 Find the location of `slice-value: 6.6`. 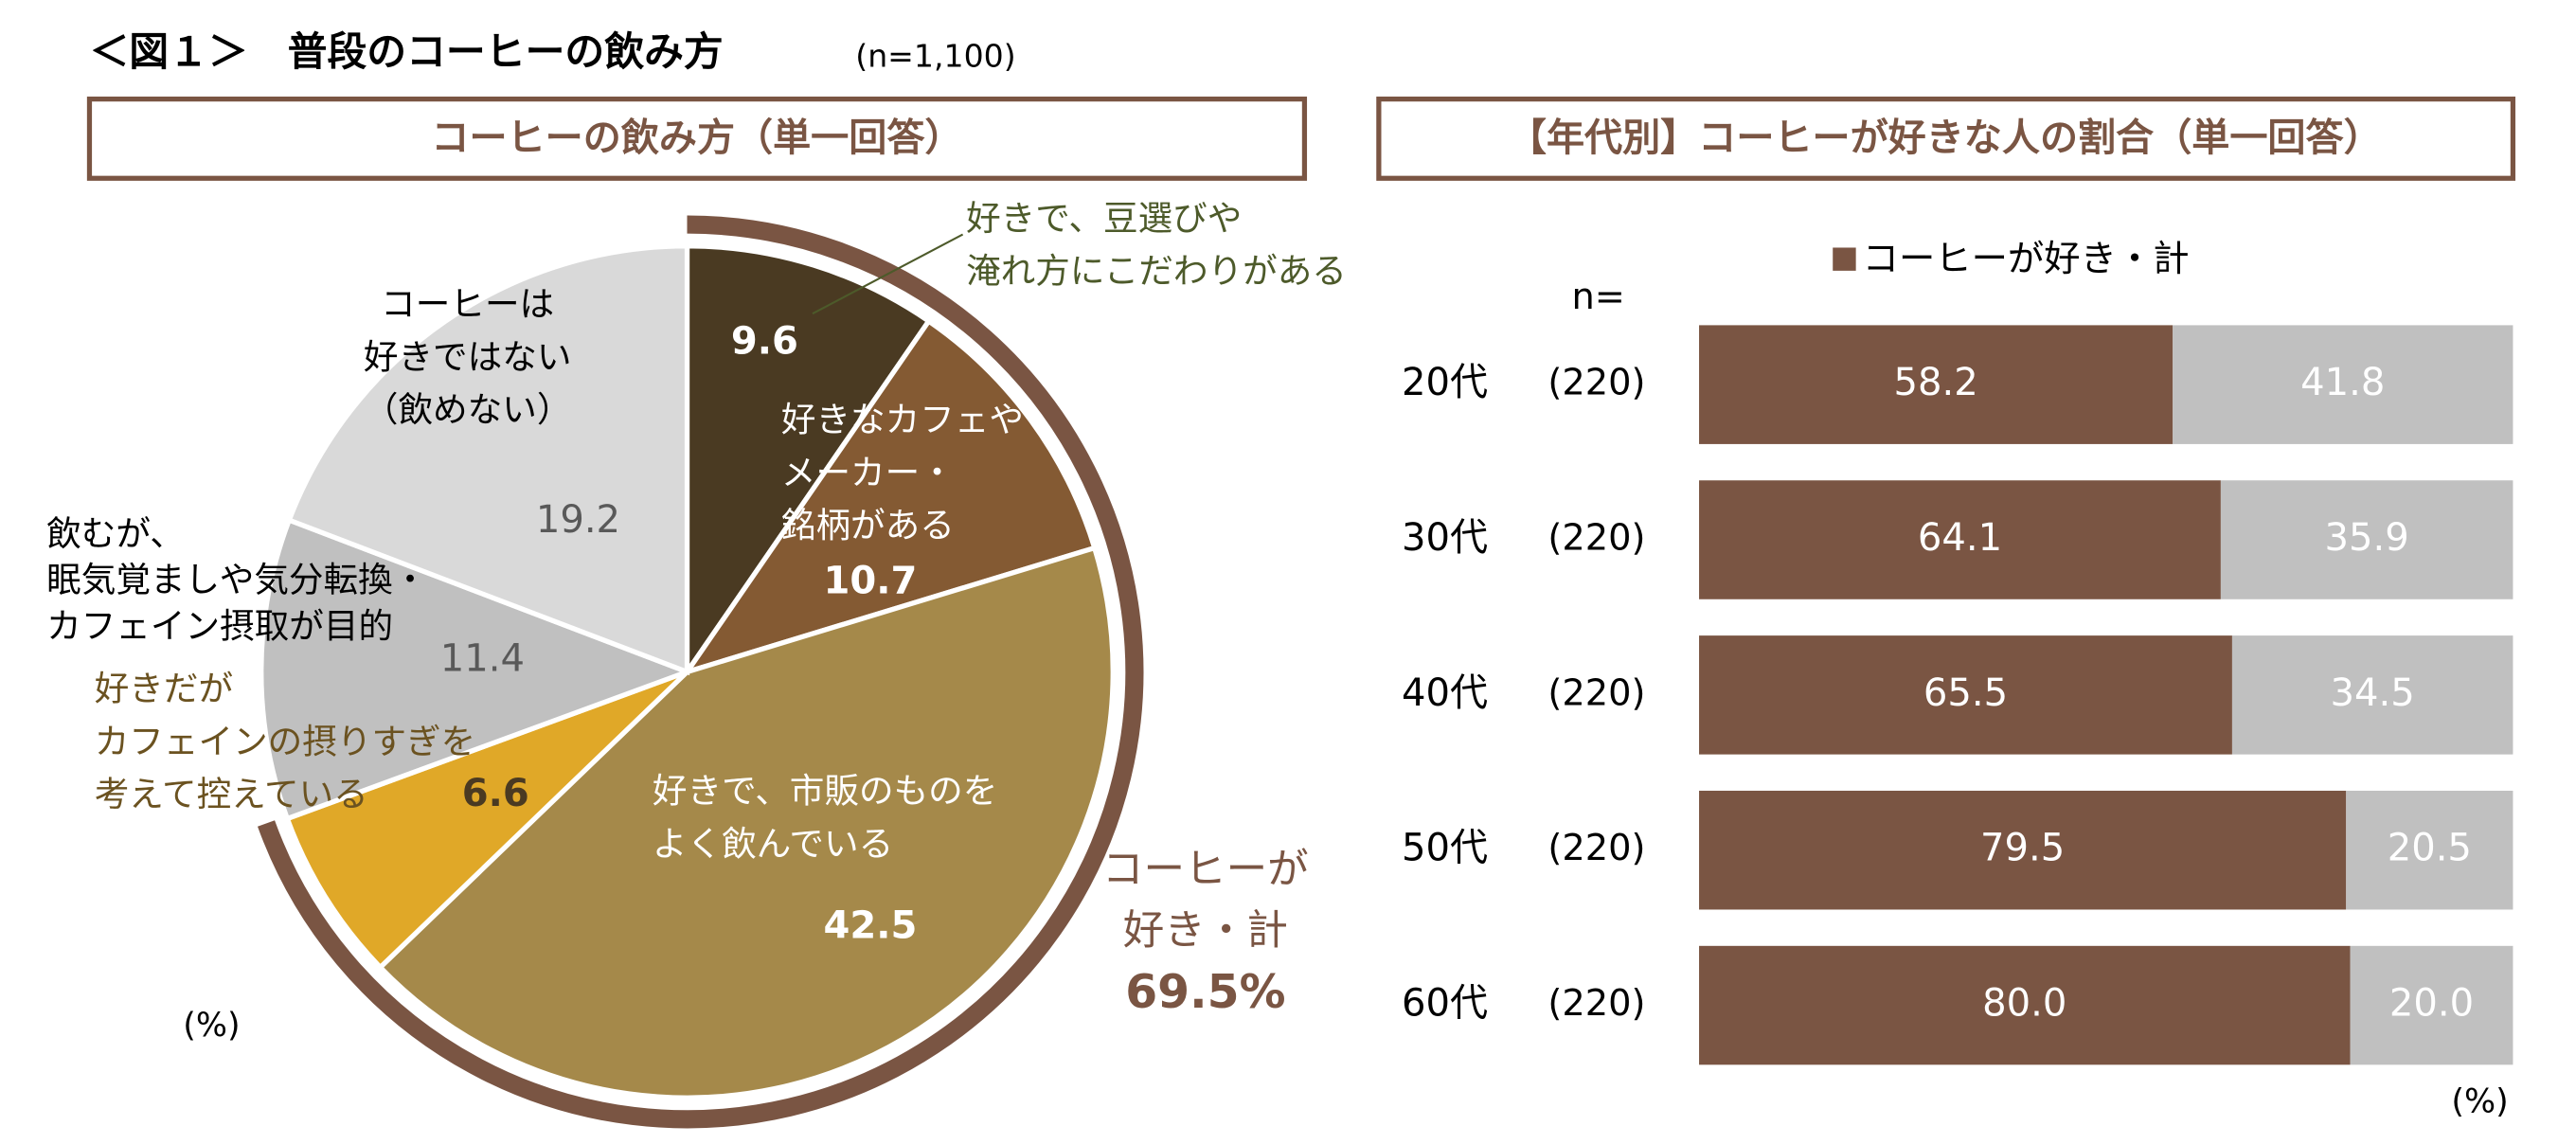

slice-value: 6.6 is located at coordinates (496, 793).